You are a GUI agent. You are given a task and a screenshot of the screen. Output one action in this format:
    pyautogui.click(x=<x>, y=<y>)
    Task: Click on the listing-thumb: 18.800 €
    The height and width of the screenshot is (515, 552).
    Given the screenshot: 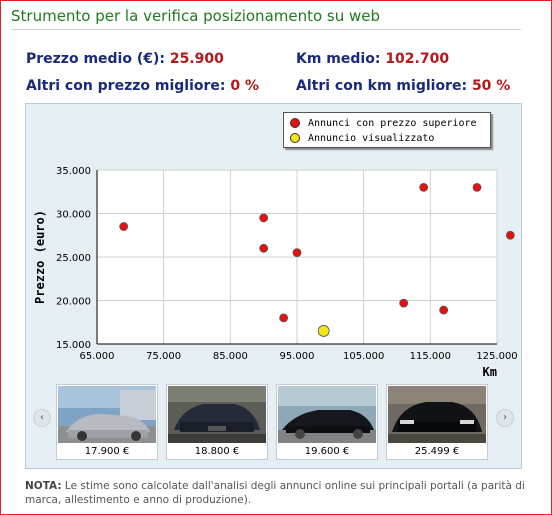 What is the action you would take?
    pyautogui.click(x=217, y=422)
    